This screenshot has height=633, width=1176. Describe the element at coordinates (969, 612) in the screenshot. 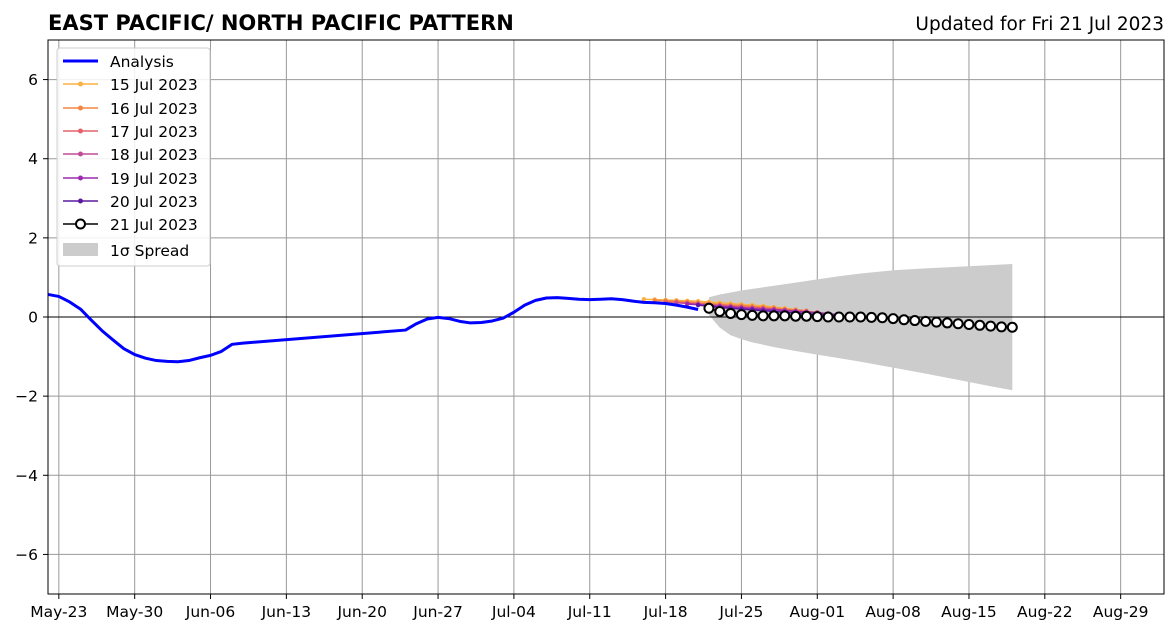

I see `x-tick-label: Aug-15` at that location.